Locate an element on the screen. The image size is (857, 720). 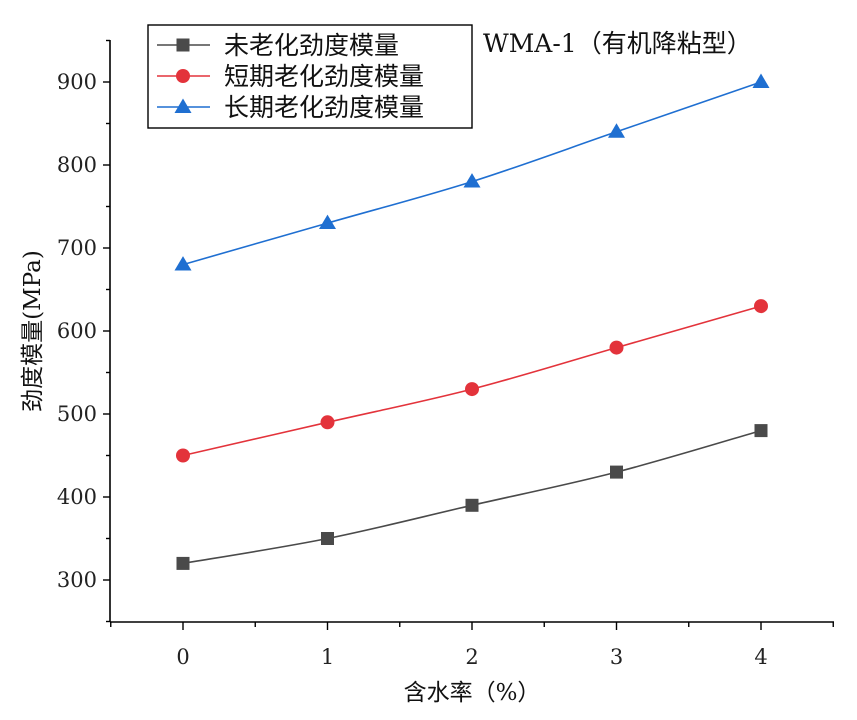
x-tick-label: 4 is located at coordinates (760, 657).